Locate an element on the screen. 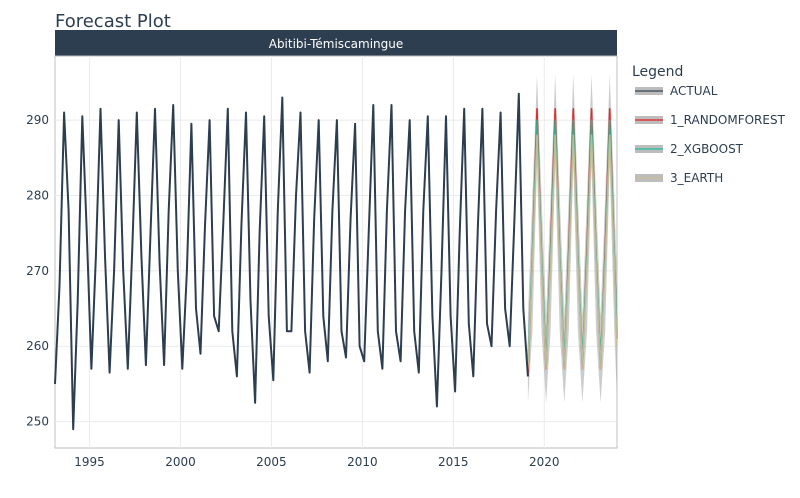 The image size is (800, 498). y-tick-label: 260 is located at coordinates (37, 346).